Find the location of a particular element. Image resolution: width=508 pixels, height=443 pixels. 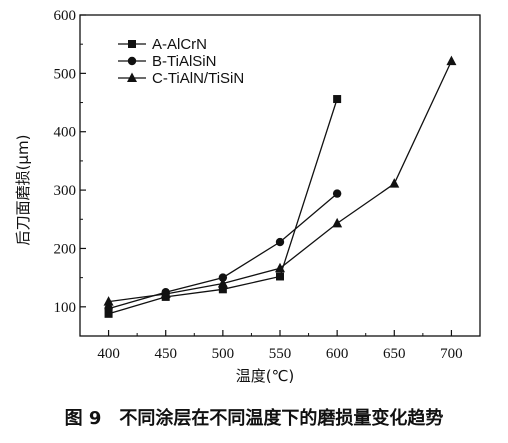

legend-label: A-AlCrN is located at coordinates (179, 44).